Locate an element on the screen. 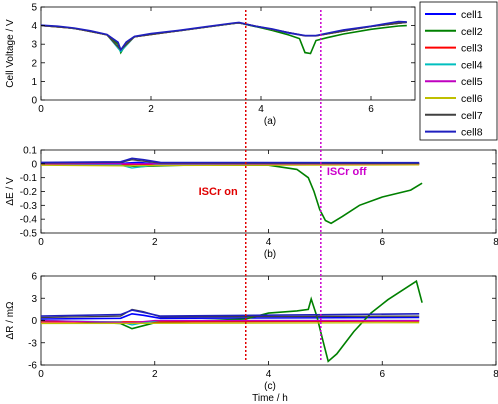 The image size is (498, 404). legend: cell1 cell2 cell3 cell4 cell5 cell6 cell7 cell8 is located at coordinates (458, 71).